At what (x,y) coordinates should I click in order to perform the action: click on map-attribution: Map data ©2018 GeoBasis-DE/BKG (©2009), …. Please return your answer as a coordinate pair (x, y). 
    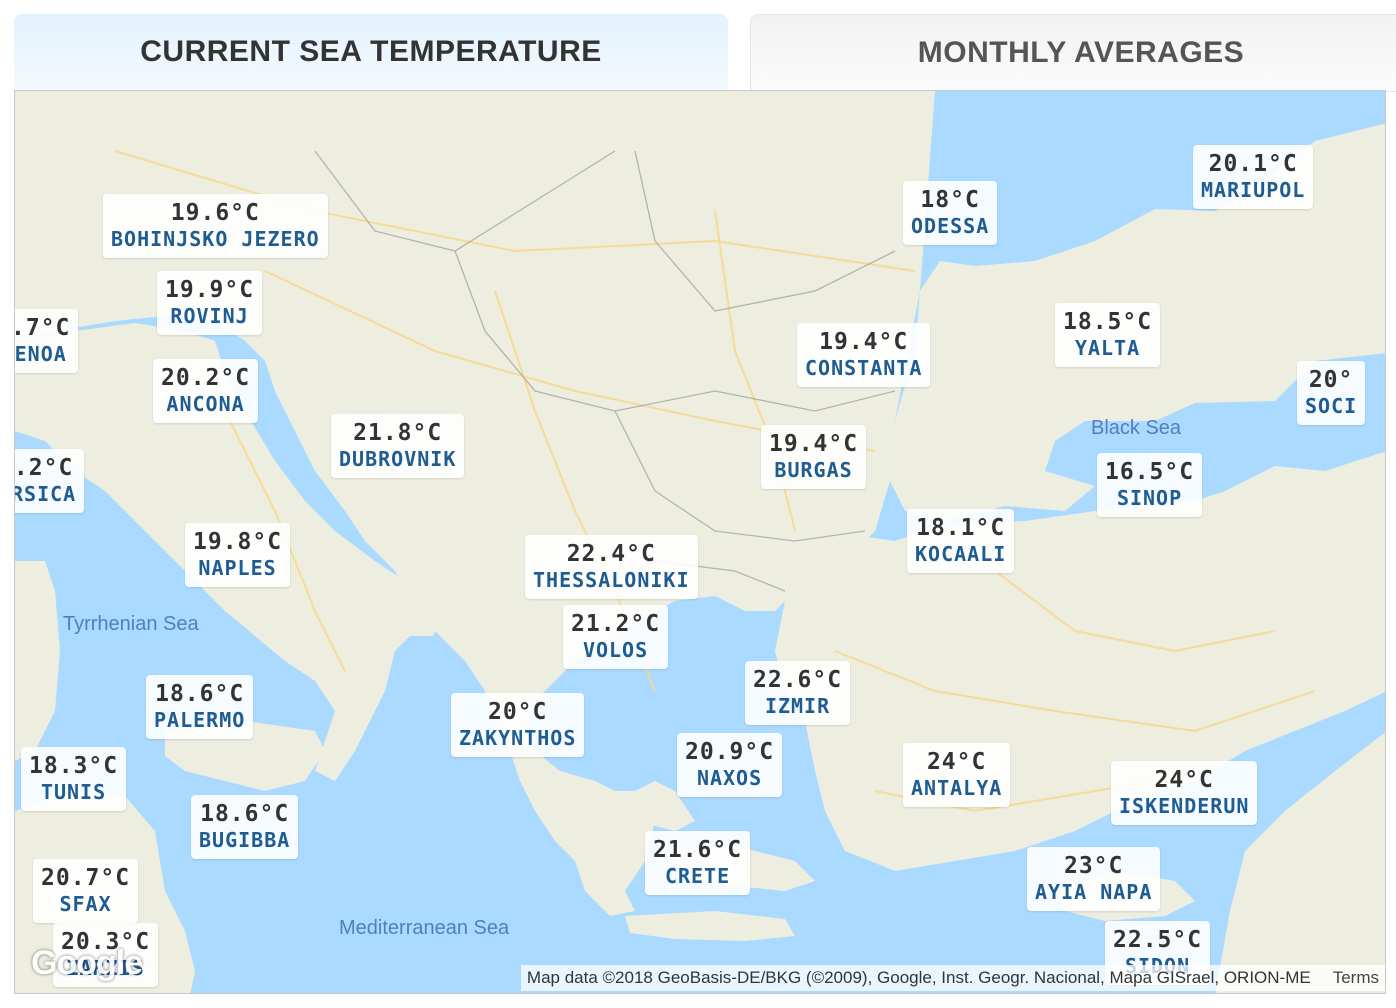
    Looking at the image, I should click on (952, 978).